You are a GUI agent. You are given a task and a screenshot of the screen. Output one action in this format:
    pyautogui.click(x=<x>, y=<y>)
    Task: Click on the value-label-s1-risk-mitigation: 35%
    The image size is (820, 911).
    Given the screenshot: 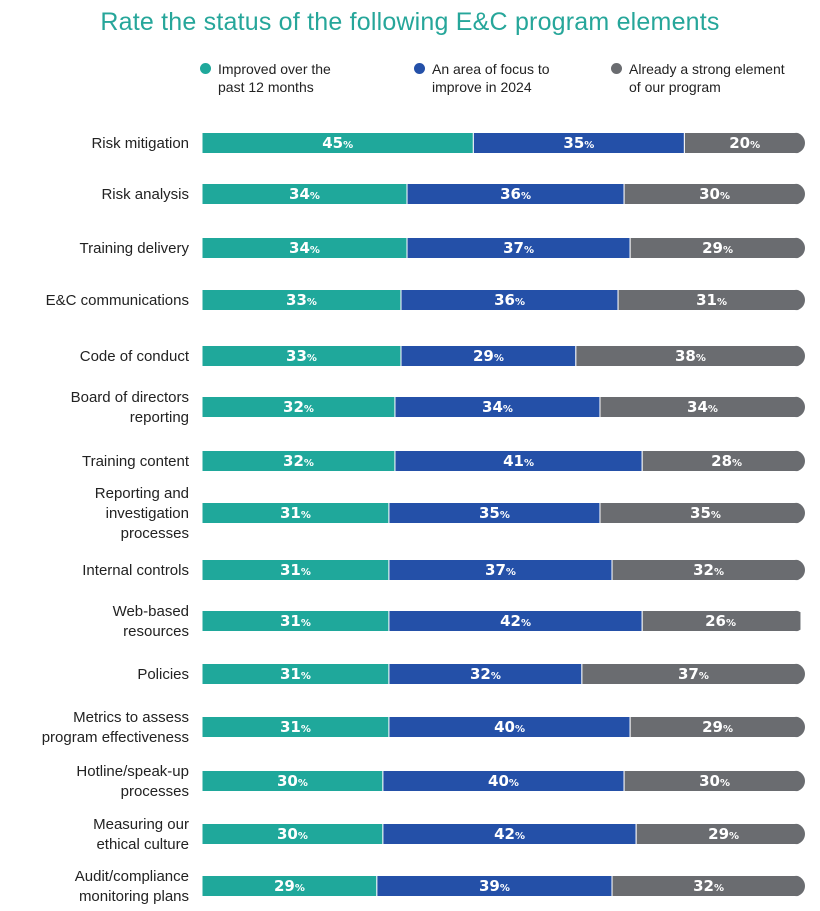 What is the action you would take?
    pyautogui.click(x=578, y=143)
    